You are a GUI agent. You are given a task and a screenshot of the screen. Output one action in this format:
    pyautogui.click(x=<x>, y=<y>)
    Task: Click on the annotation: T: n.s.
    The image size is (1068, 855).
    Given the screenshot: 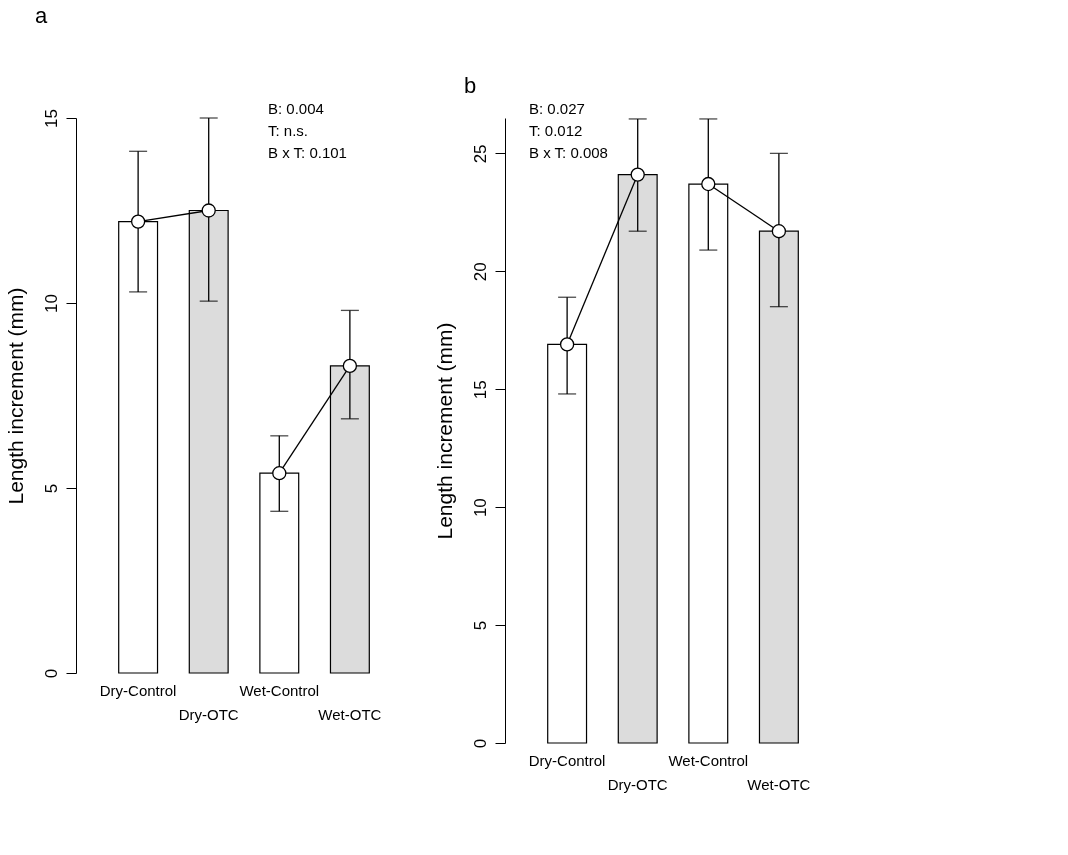 What is the action you would take?
    pyautogui.click(x=288, y=130)
    